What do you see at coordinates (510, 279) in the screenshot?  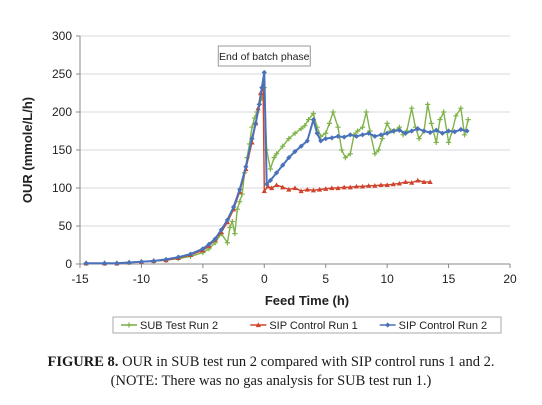 I see `x-tick-label: 20` at bounding box center [510, 279].